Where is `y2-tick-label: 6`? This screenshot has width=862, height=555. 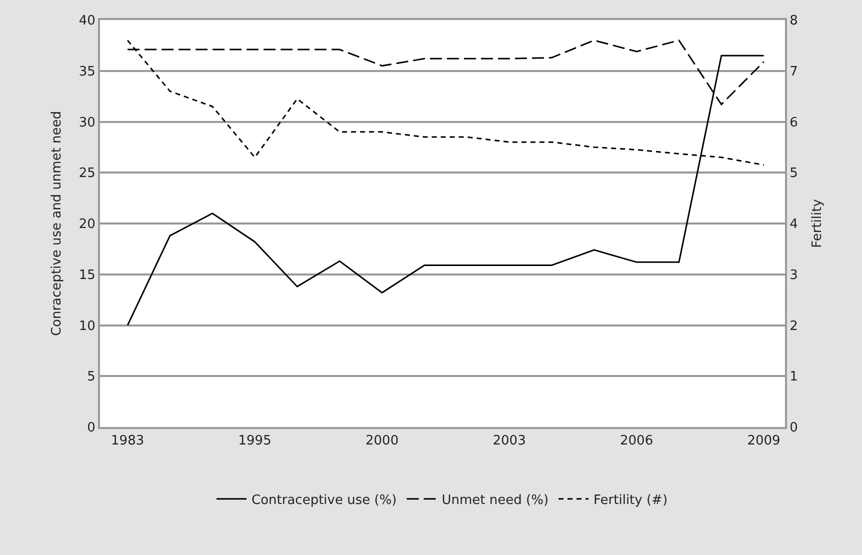 y2-tick-label: 6 is located at coordinates (794, 122).